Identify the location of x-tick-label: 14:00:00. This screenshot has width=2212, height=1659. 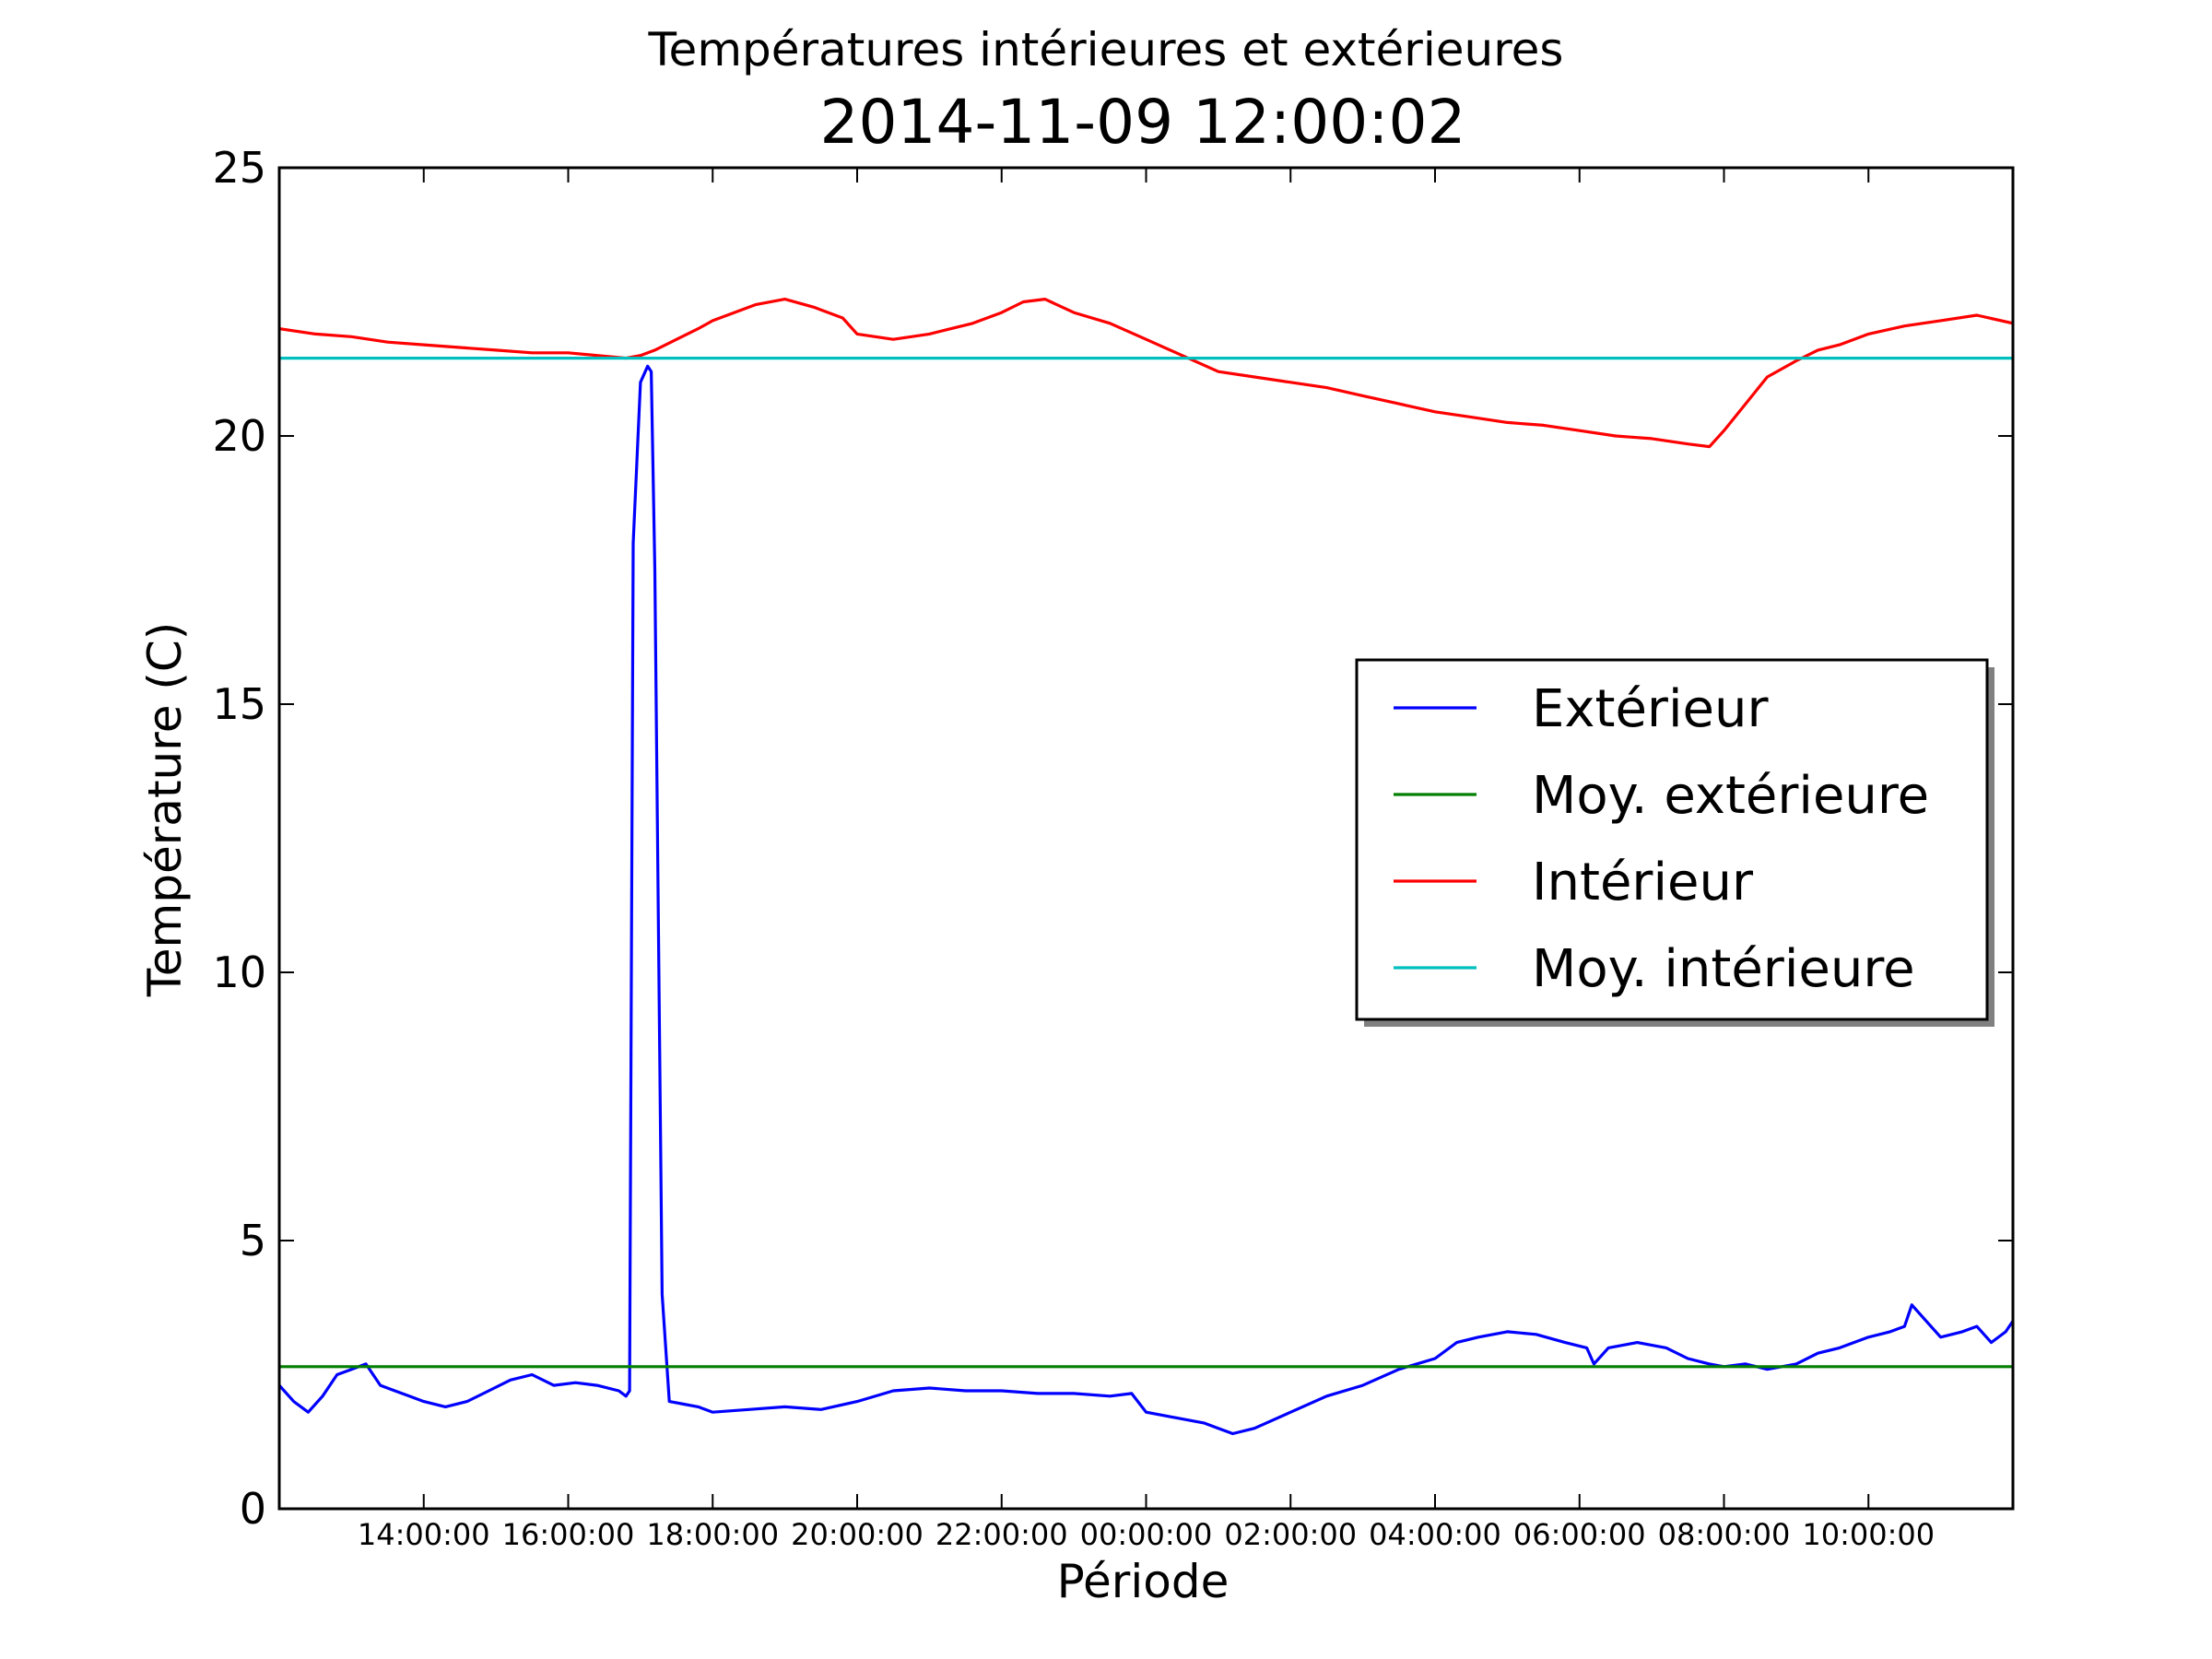
(424, 1534).